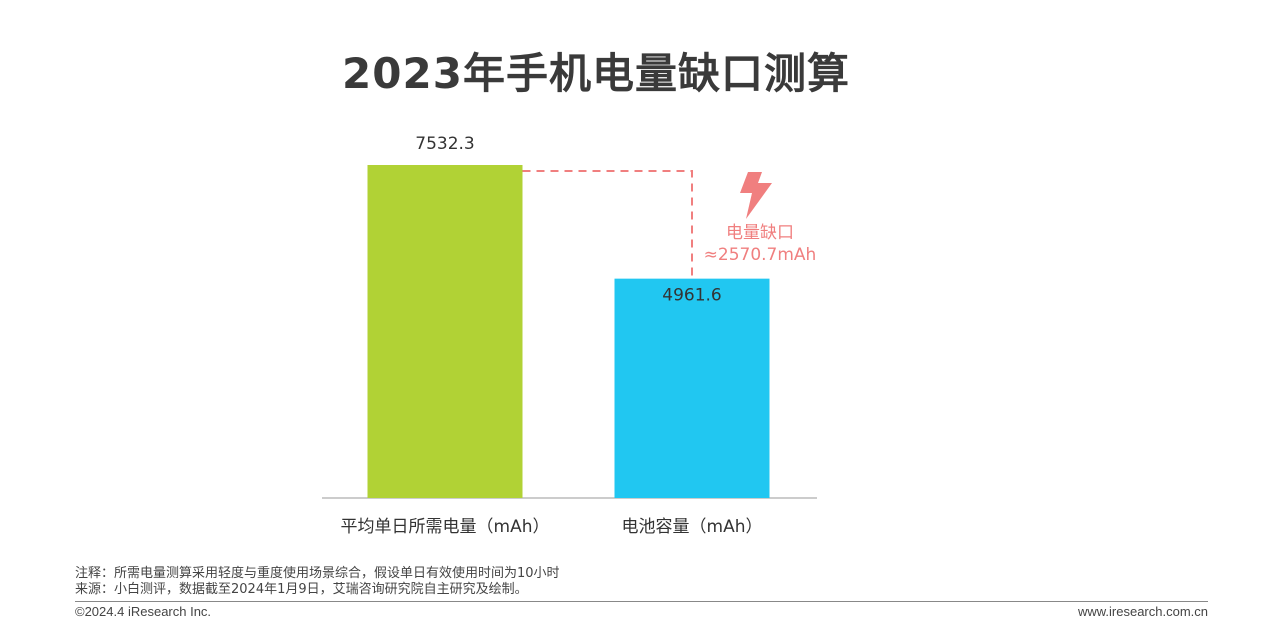 This screenshot has height=641, width=1280. Describe the element at coordinates (444, 144) in the screenshot. I see `data-label-daily-required-power: 7532.3` at that location.